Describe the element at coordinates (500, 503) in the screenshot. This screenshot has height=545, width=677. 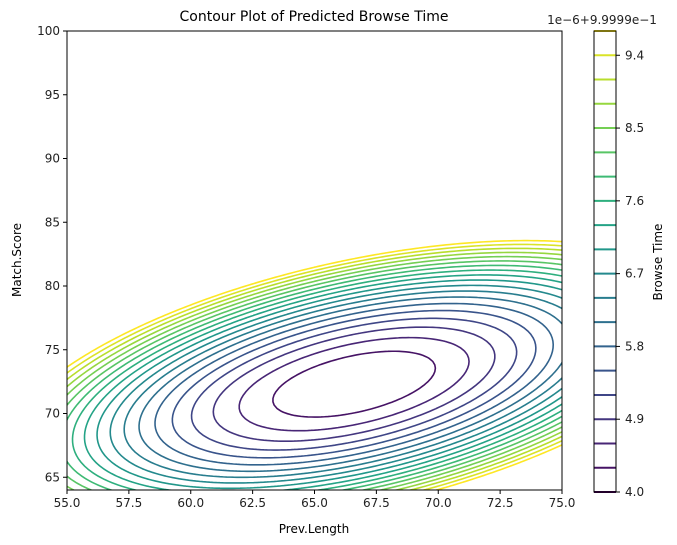
I see `x-tick-label: 72.5` at that location.